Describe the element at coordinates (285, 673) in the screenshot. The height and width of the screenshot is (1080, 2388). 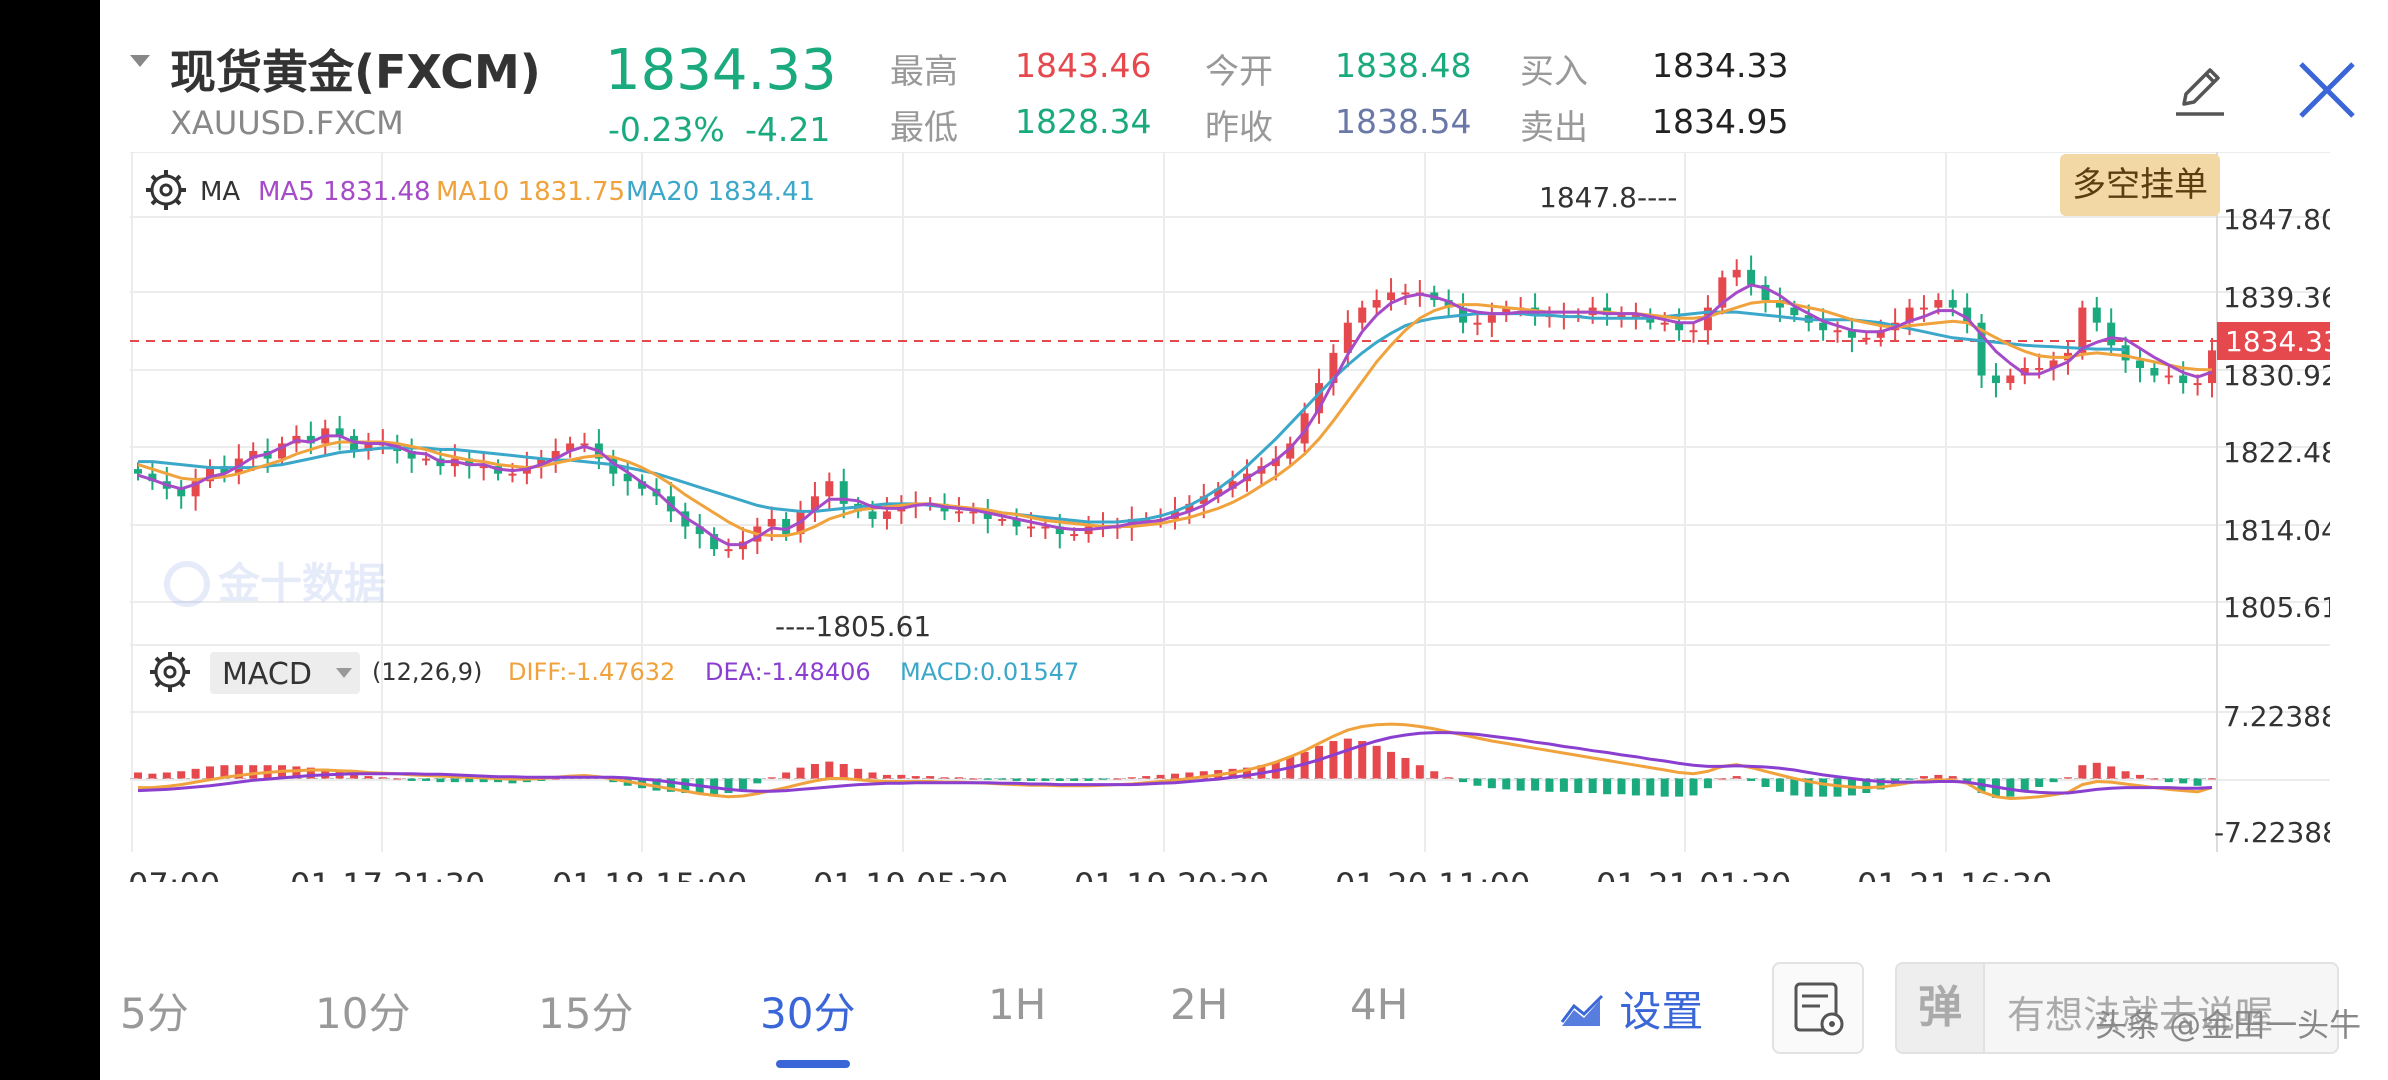
I see `macd-indicator-select` at that location.